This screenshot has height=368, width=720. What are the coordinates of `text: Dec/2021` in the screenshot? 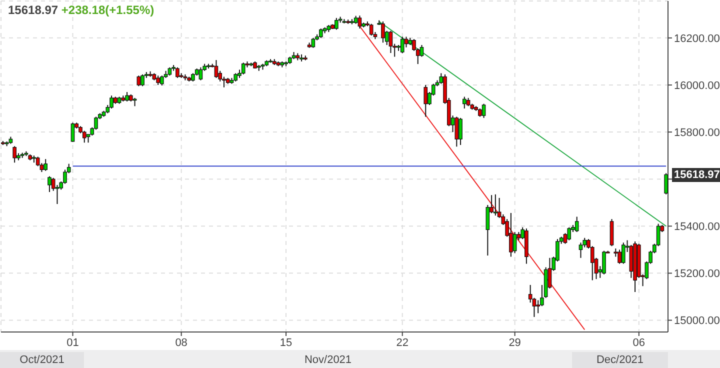 It's located at (620, 360).